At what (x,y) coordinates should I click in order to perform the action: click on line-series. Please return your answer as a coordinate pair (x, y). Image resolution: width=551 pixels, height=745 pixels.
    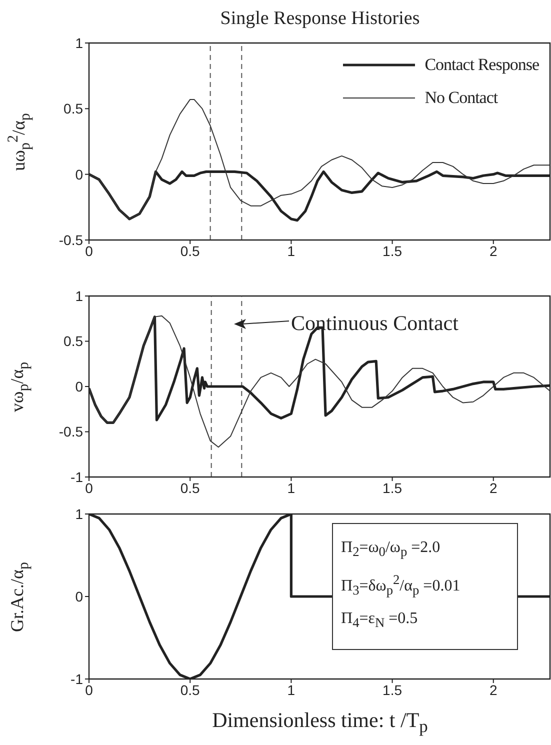
    Looking at the image, I should click on (319, 381).